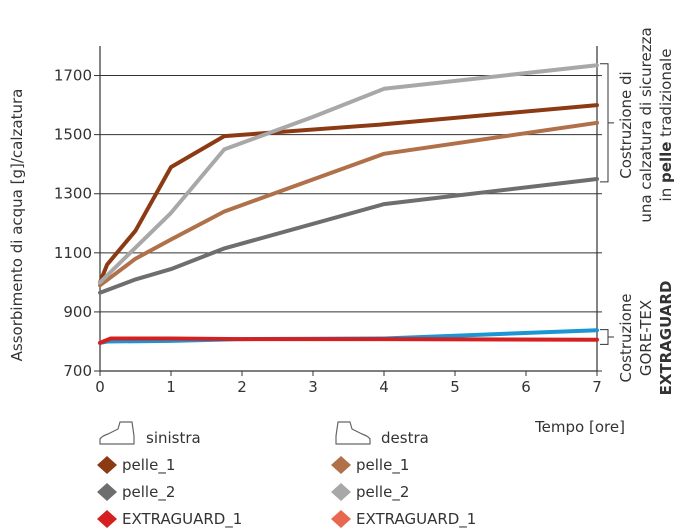 This screenshot has height=532, width=683. What do you see at coordinates (313, 387) in the screenshot?
I see `x-tick-label: 3` at bounding box center [313, 387].